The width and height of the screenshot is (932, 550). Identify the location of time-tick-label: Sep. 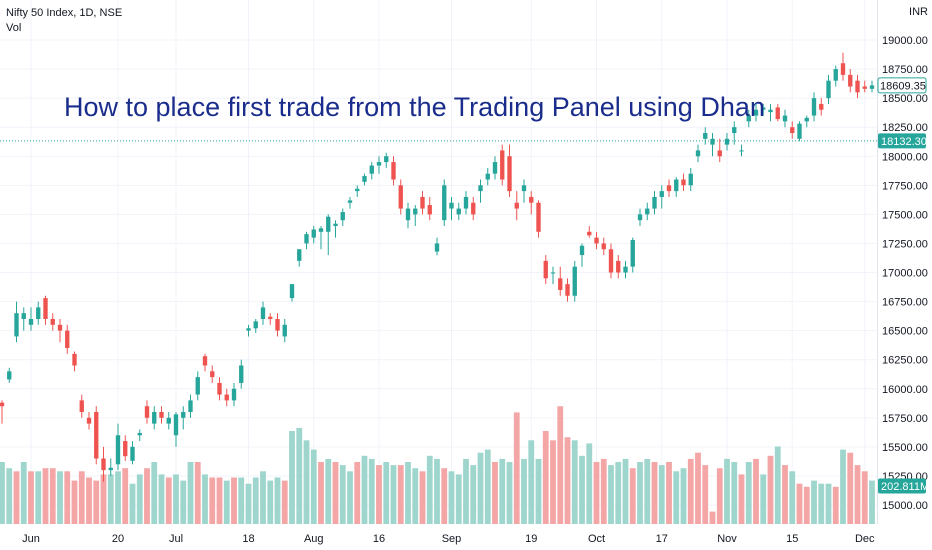
(452, 539).